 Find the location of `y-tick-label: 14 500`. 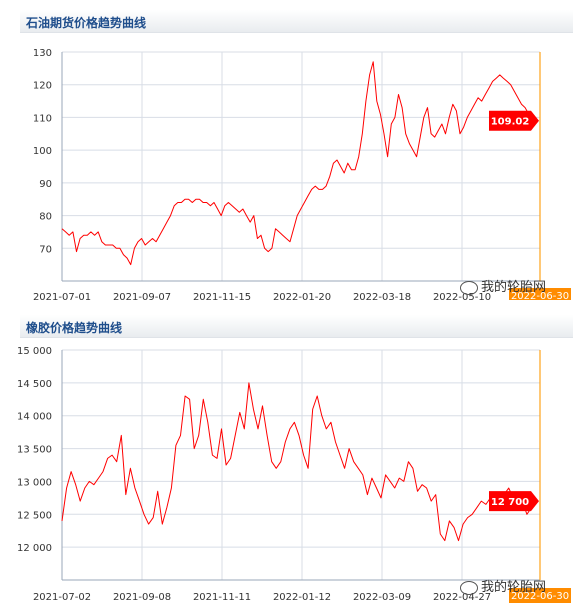

y-tick-label: 14 500 is located at coordinates (34, 384).